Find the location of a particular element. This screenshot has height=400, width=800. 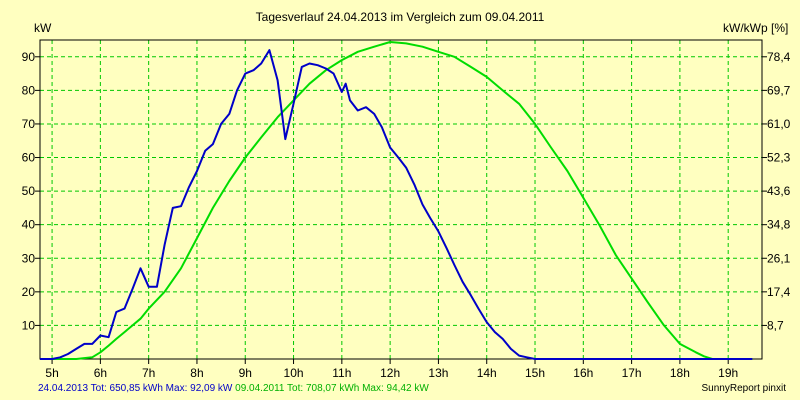

y-tick-label-left: 70 is located at coordinates (29, 124).